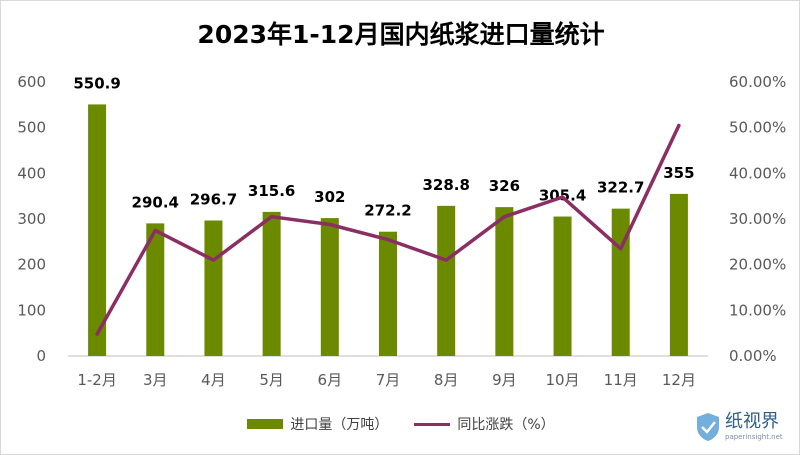 The image size is (800, 455). What do you see at coordinates (757, 310) in the screenshot?
I see `y-right-tick-label: 10.00%` at bounding box center [757, 310].